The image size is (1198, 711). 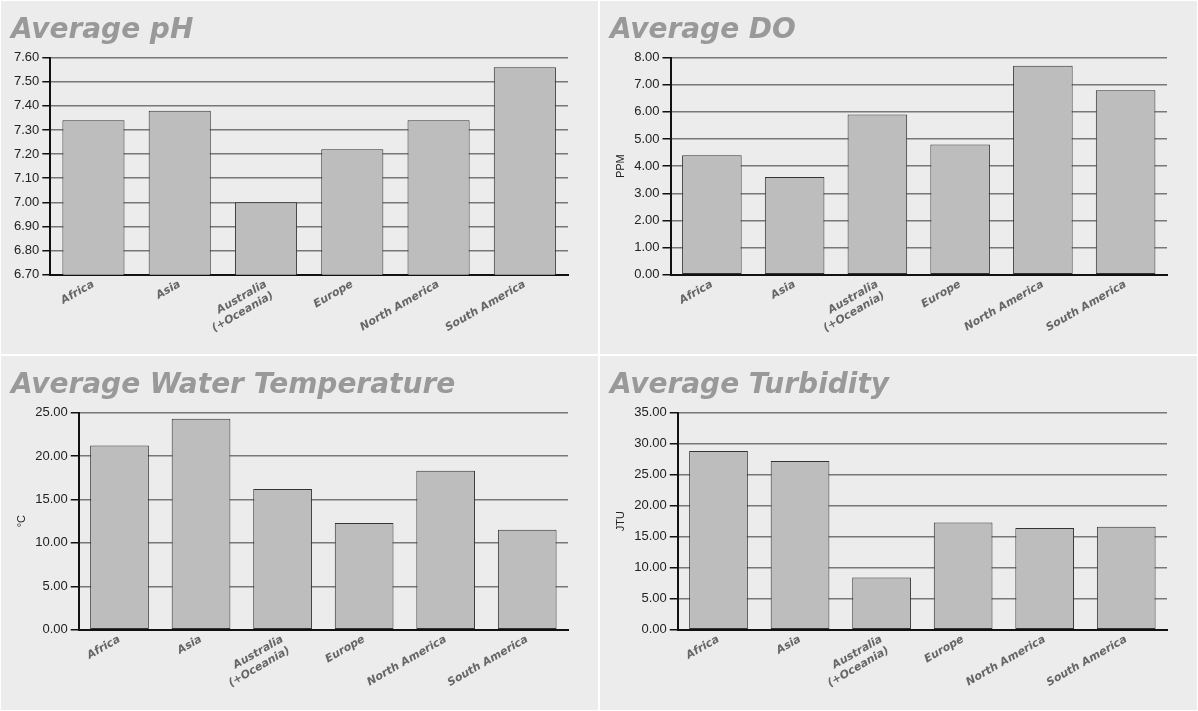 I want to click on y-tick-label: 6.70, so click(x=26, y=274).